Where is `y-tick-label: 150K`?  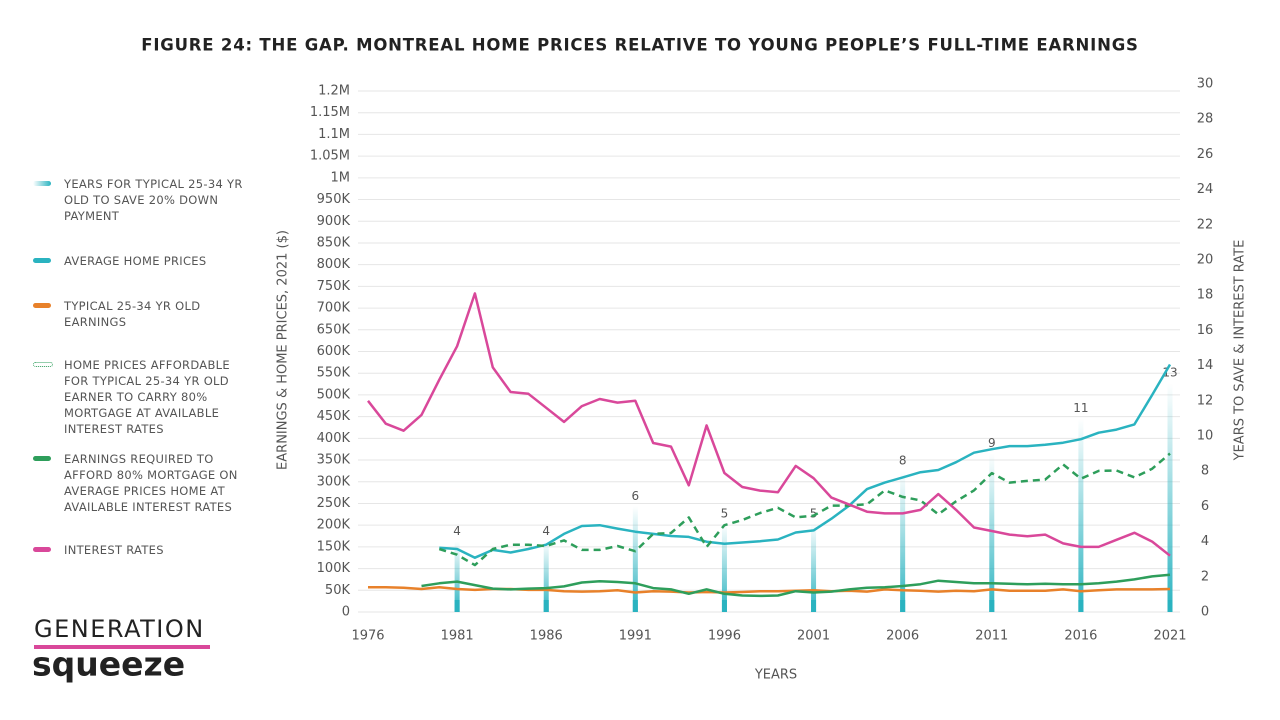
y-tick-label: 150K is located at coordinates (334, 546).